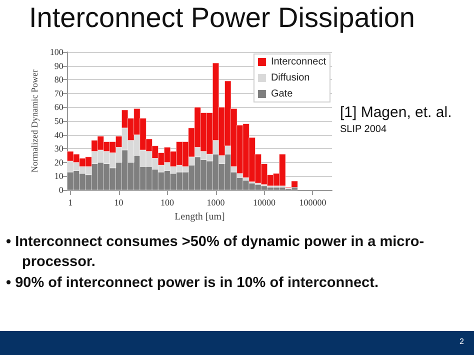  What do you see at coordinates (363, 129) in the screenshot?
I see `text: SLIP 2004` at bounding box center [363, 129].